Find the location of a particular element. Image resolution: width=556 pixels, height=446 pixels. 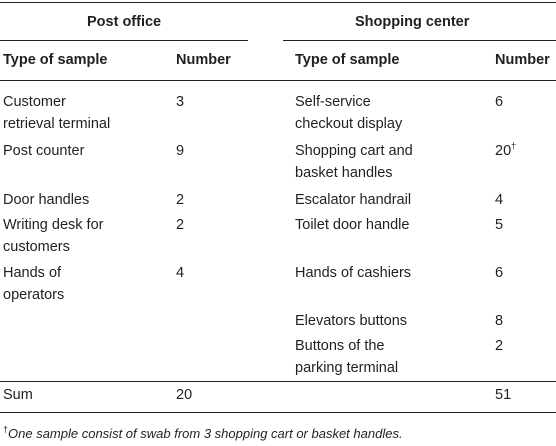

table-cell-sc-number: 2 is located at coordinates (499, 346).